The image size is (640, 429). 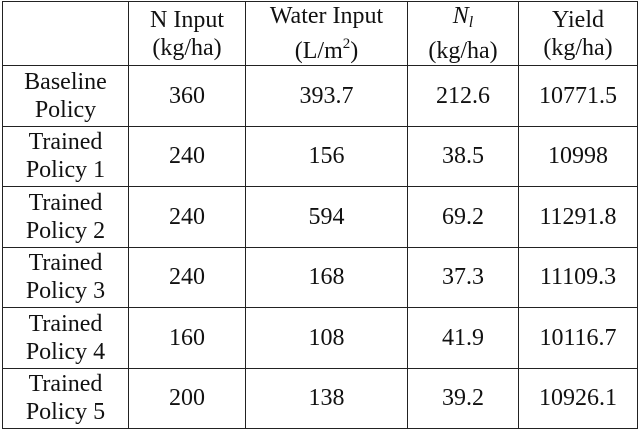 What do you see at coordinates (471, 22) in the screenshot?
I see `symbol-subscript: l` at bounding box center [471, 22].